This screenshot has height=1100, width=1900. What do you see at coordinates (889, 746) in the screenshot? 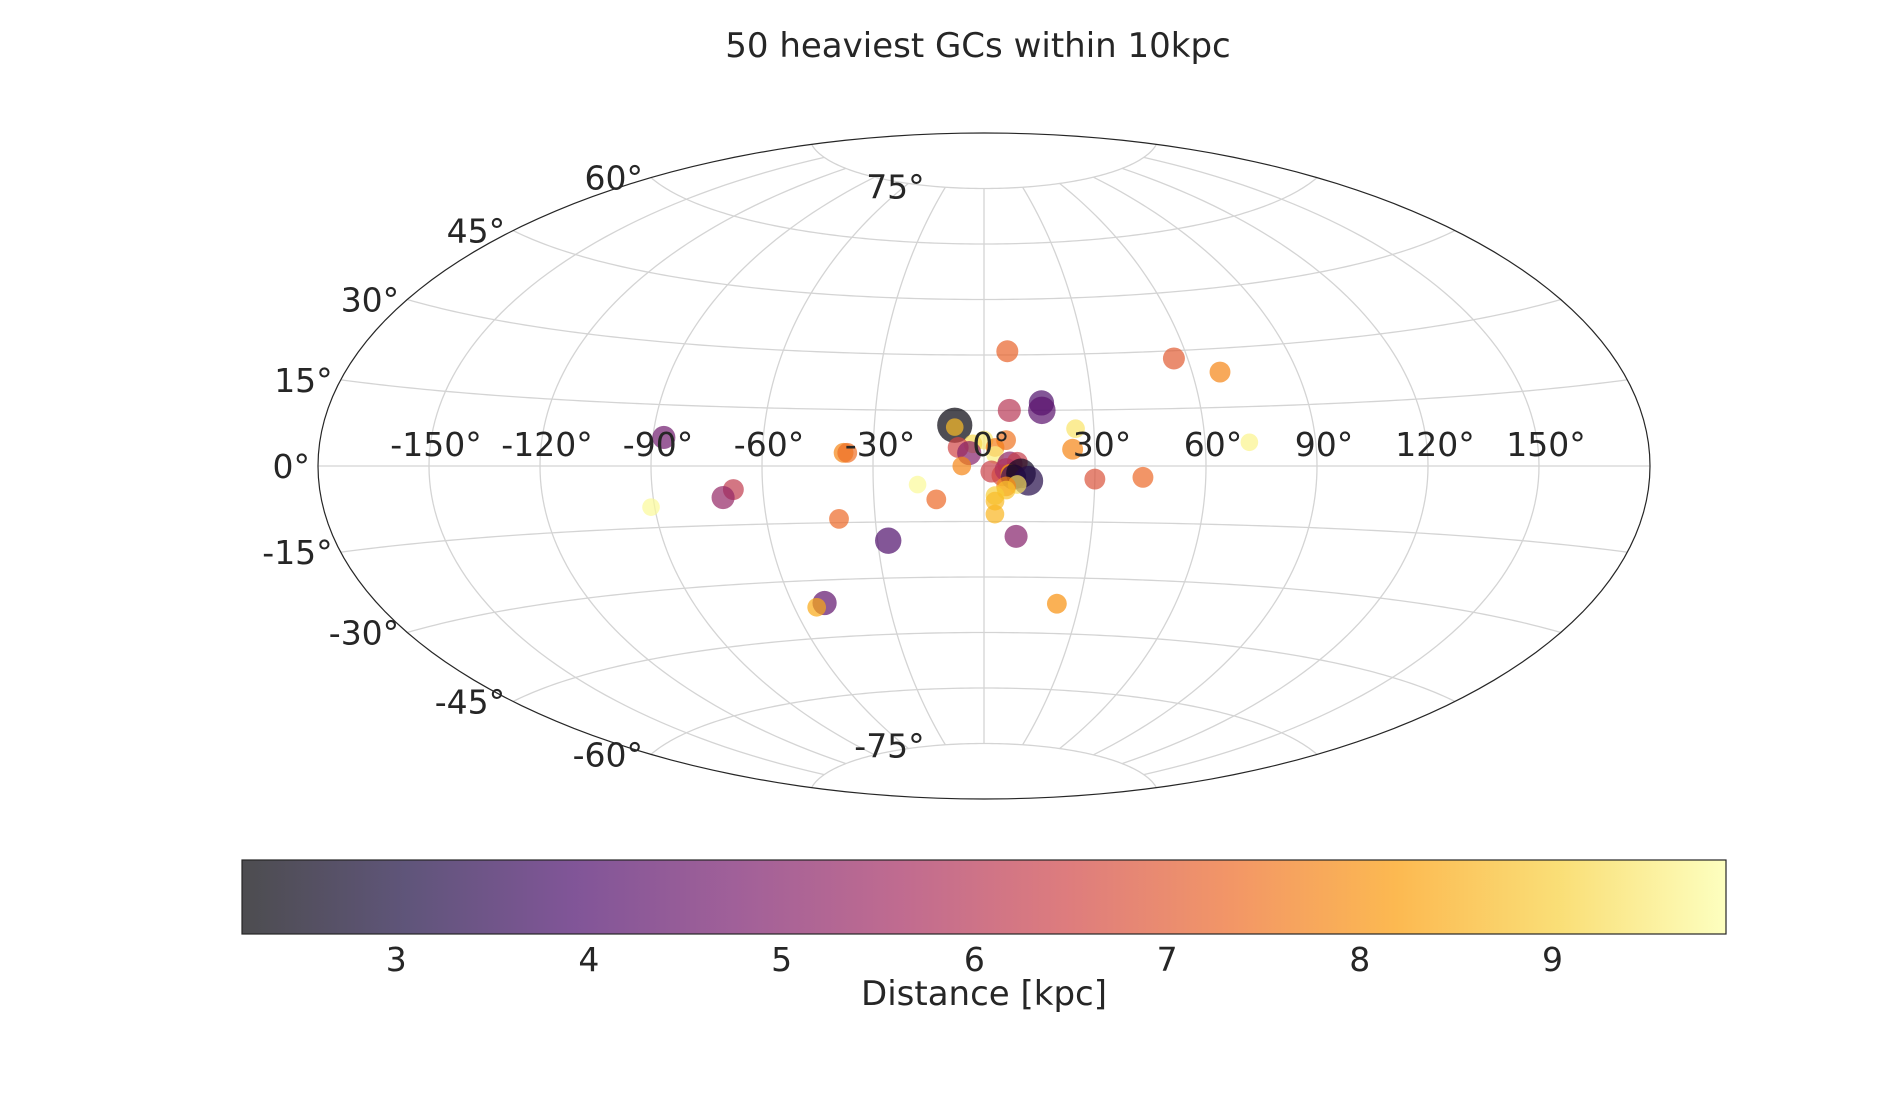
I see `latitude-tick-label: -75°` at bounding box center [889, 746].